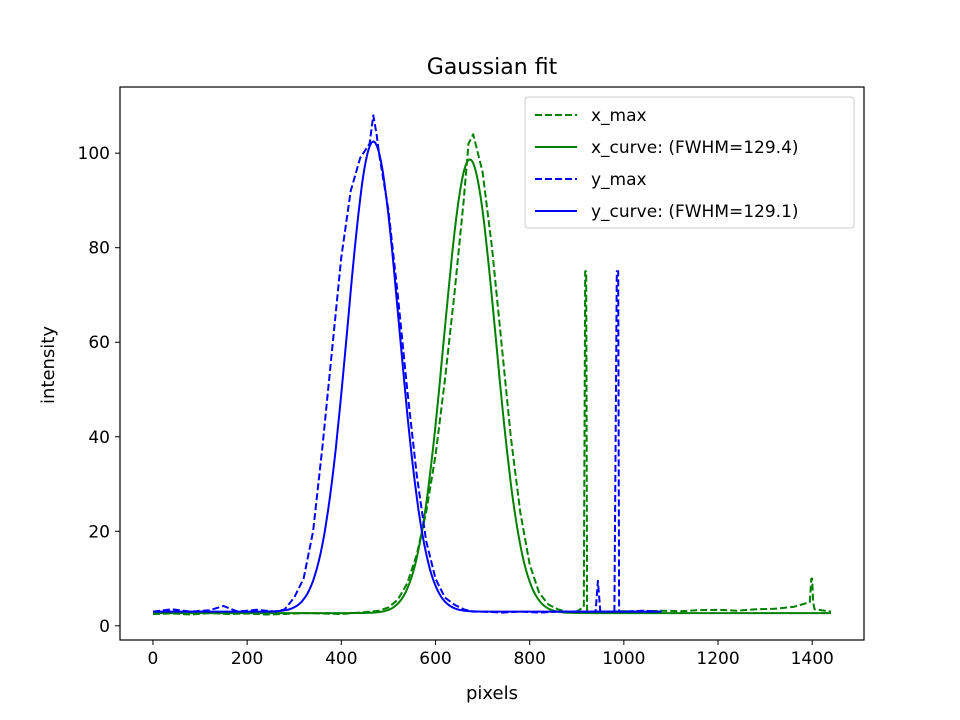 The image size is (960, 720). What do you see at coordinates (99, 532) in the screenshot?
I see `y-tick-label: 20` at bounding box center [99, 532].